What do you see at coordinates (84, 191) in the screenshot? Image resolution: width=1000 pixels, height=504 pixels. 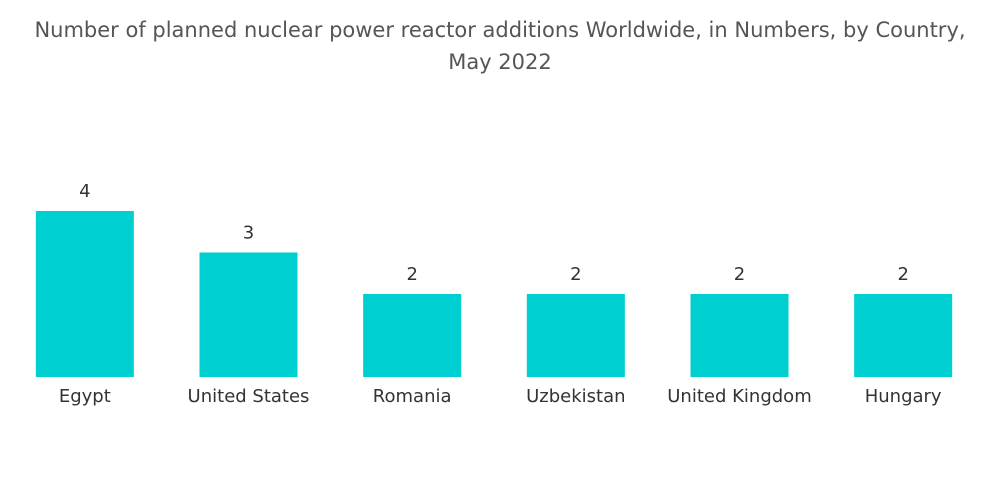 I see `value-label: 4` at bounding box center [84, 191].